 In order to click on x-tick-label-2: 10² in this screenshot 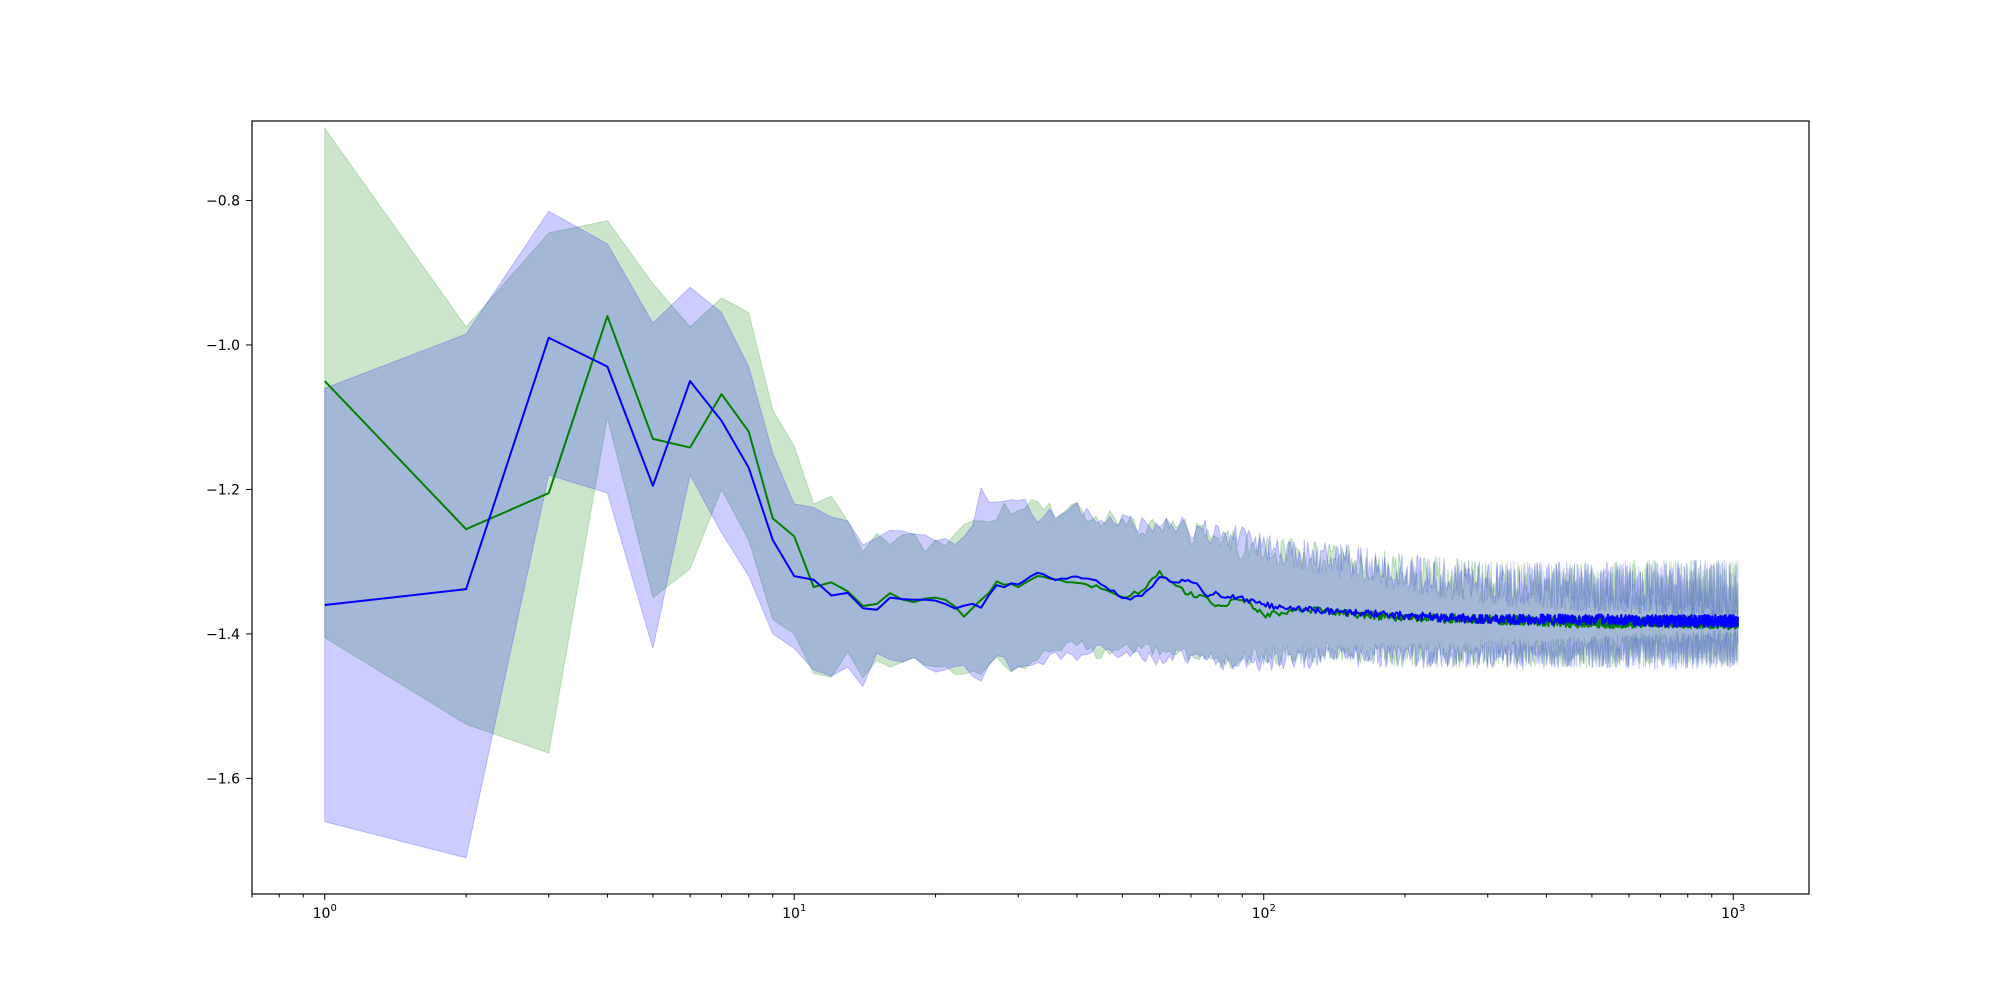, I will do `click(1264, 912)`.